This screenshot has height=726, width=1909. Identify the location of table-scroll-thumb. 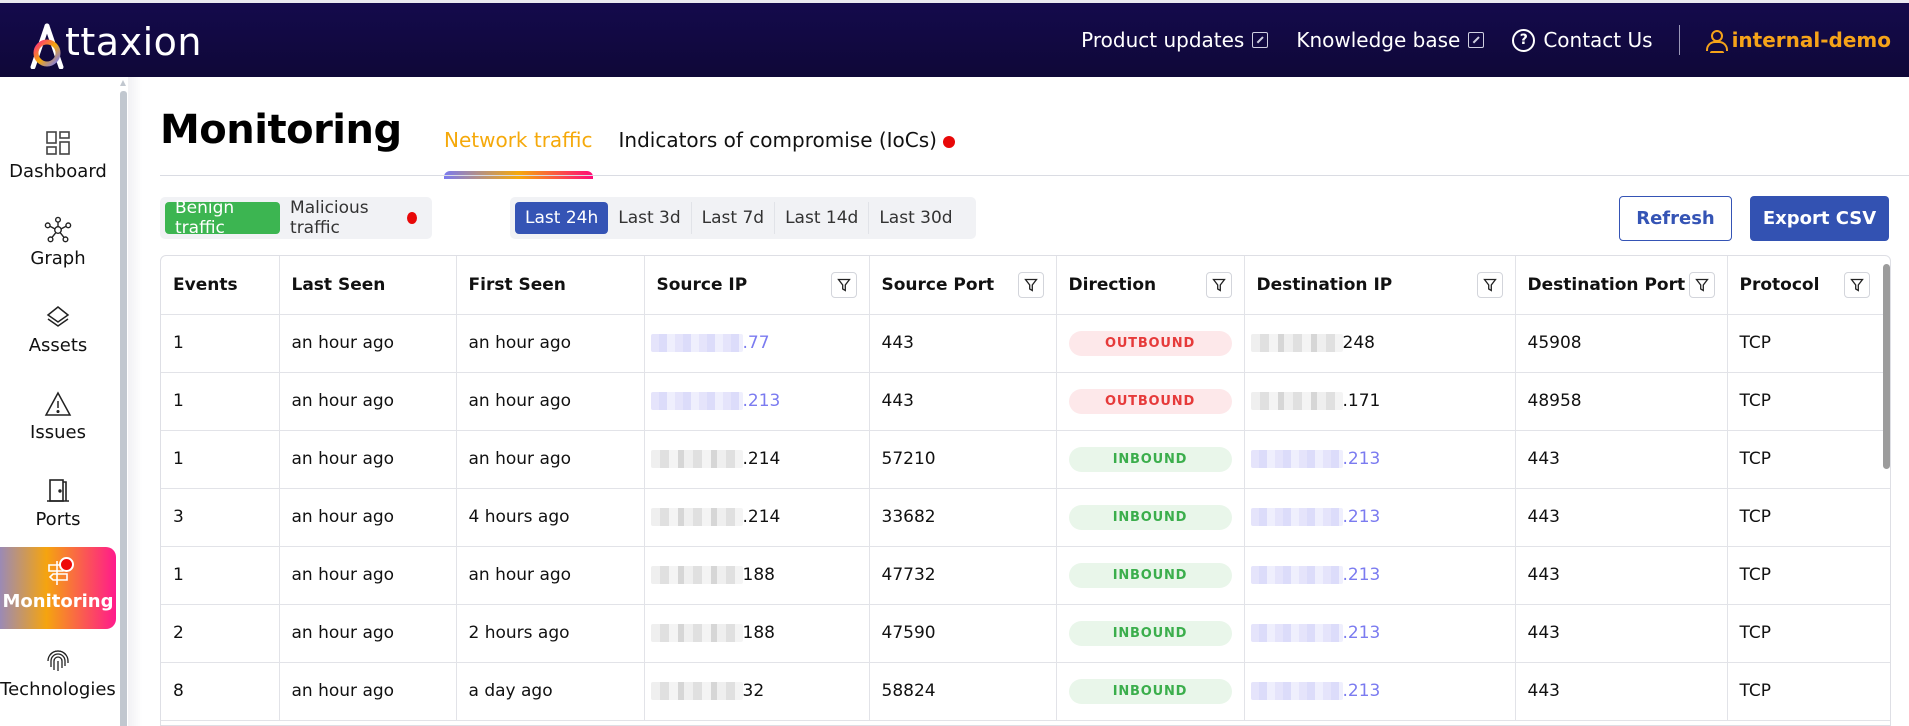
(1886, 366).